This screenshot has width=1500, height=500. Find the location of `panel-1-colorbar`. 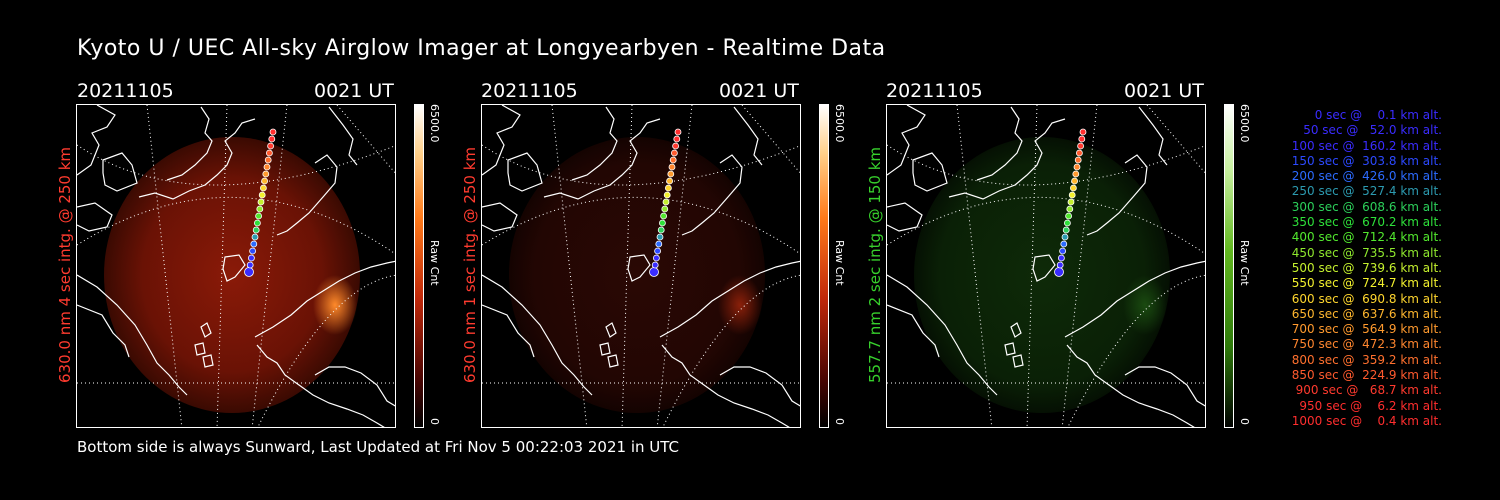

panel-1-colorbar is located at coordinates (419, 266).